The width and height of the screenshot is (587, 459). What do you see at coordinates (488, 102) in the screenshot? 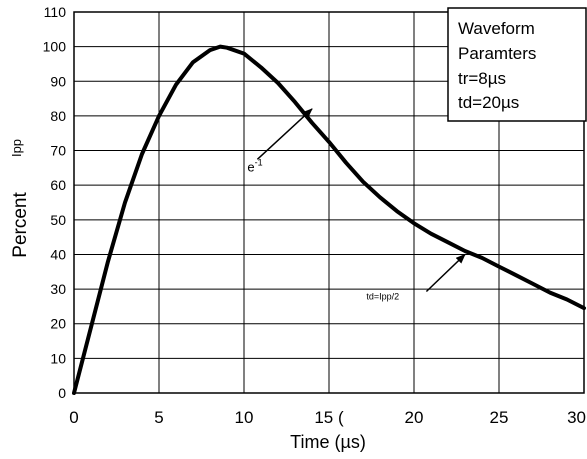
I see `legend-line-4: td=20µs` at bounding box center [488, 102].